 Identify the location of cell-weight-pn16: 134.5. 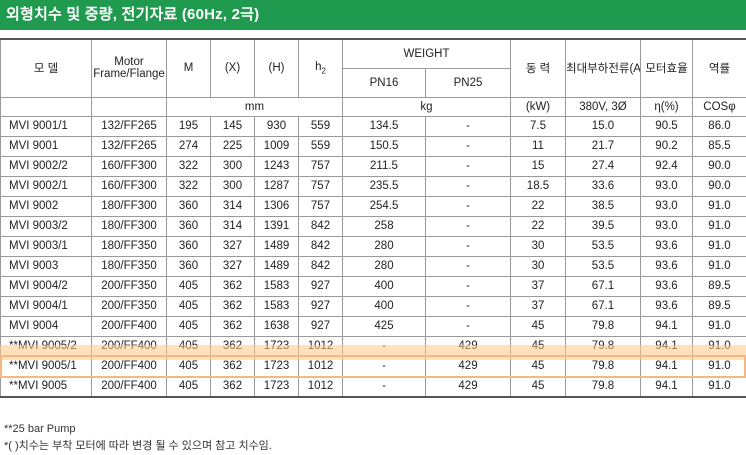
(384, 126).